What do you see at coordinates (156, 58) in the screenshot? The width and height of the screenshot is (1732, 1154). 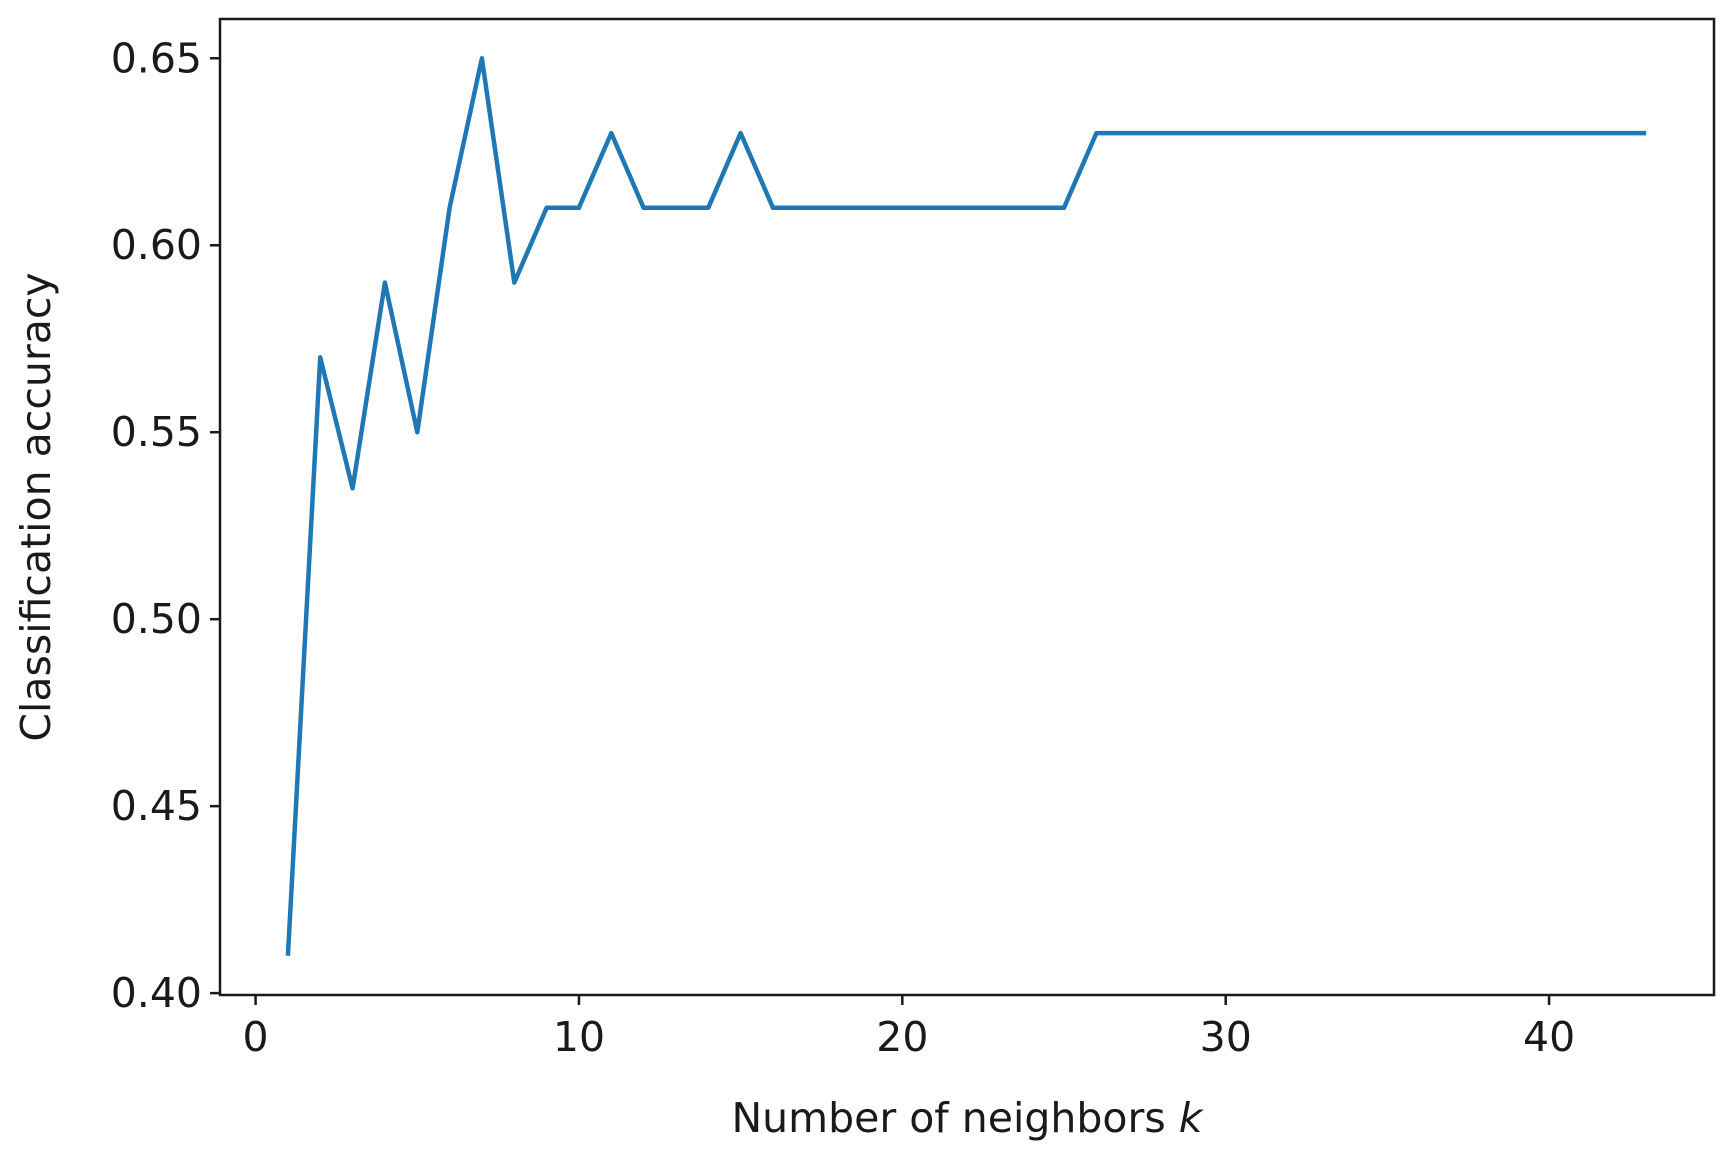 I see `y-tick-label: 0.65` at bounding box center [156, 58].